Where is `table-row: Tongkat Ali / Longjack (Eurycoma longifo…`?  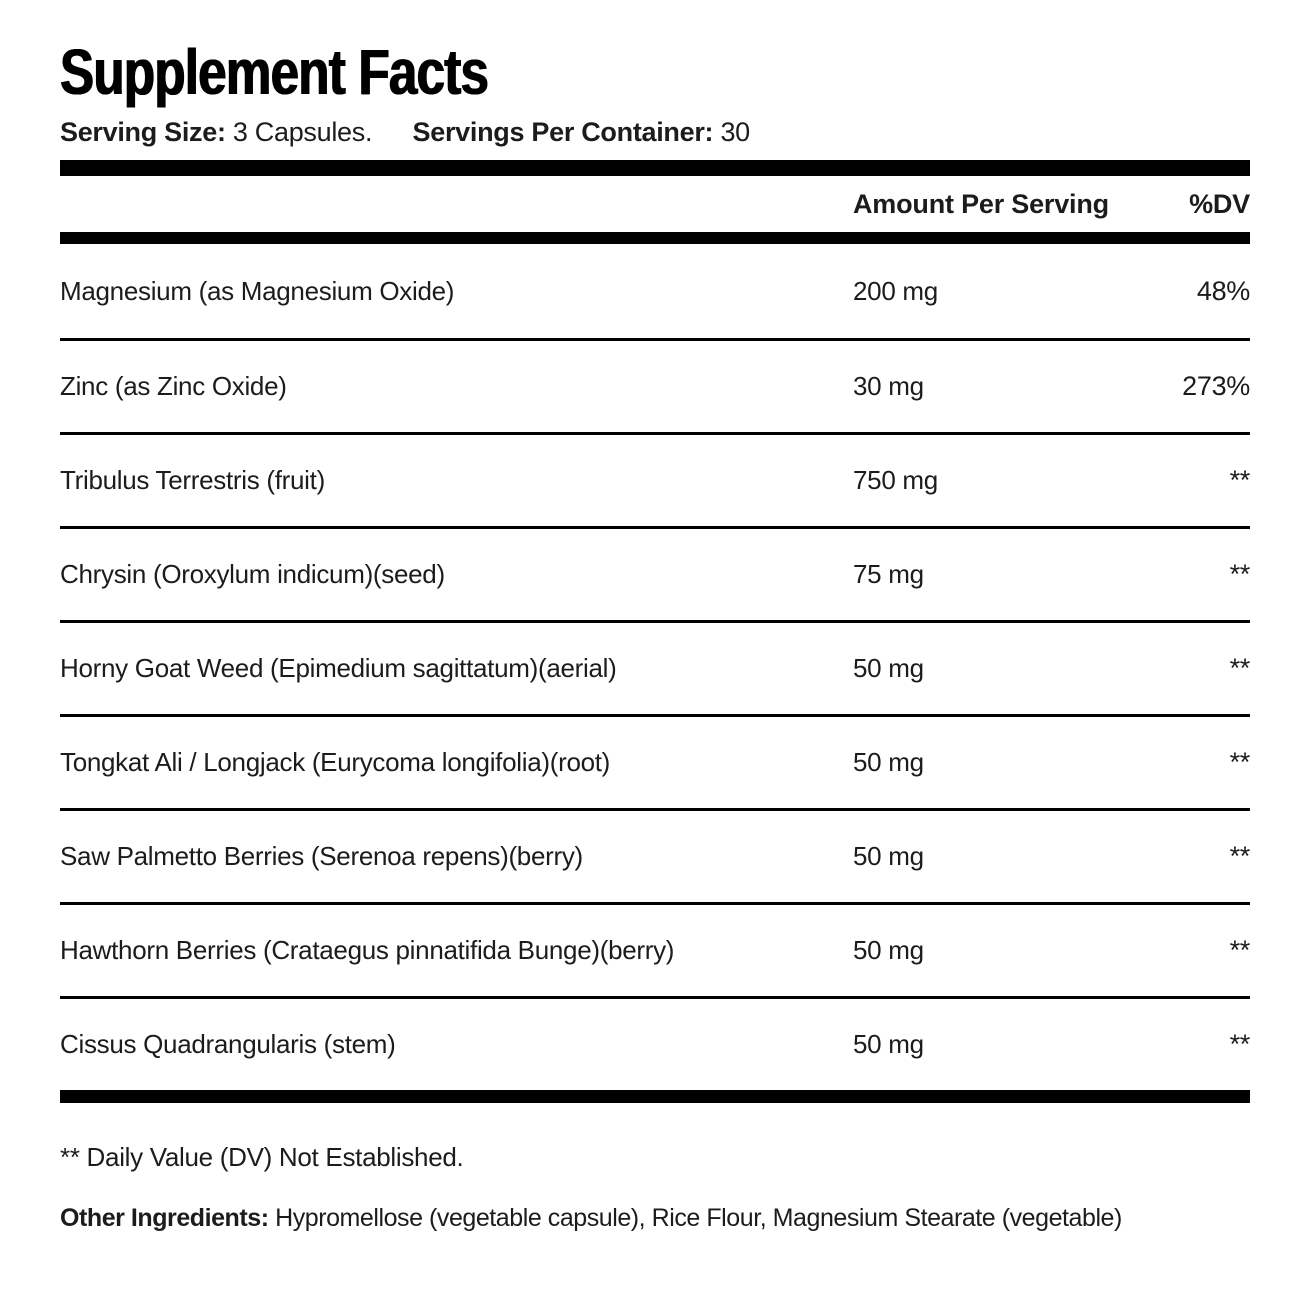 table-row: Tongkat Ali / Longjack (Eurycoma longifo… is located at coordinates (655, 761).